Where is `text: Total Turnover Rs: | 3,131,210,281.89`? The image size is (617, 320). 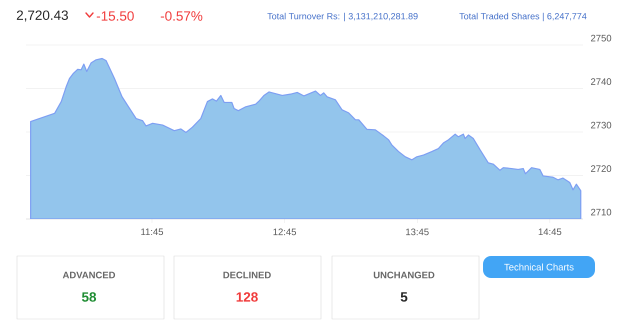 text: Total Turnover Rs: | 3,131,210,281.89 is located at coordinates (342, 17).